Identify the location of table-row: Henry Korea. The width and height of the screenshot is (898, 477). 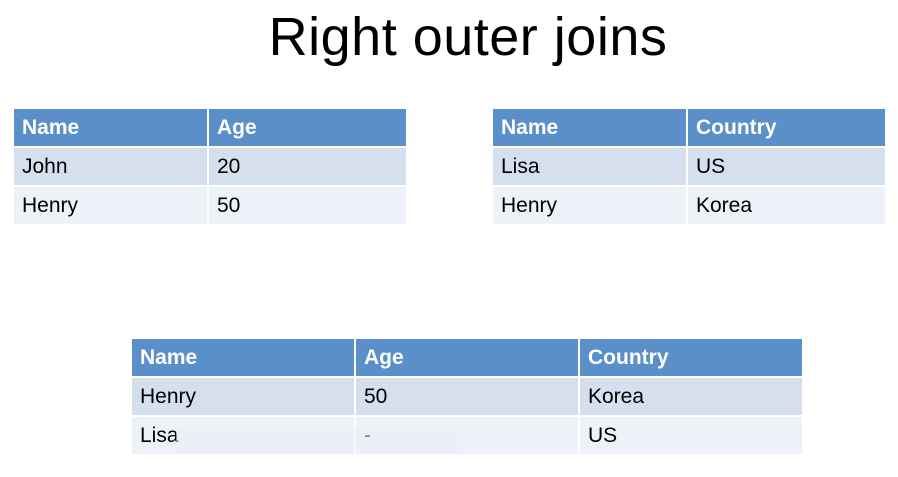
(689, 205).